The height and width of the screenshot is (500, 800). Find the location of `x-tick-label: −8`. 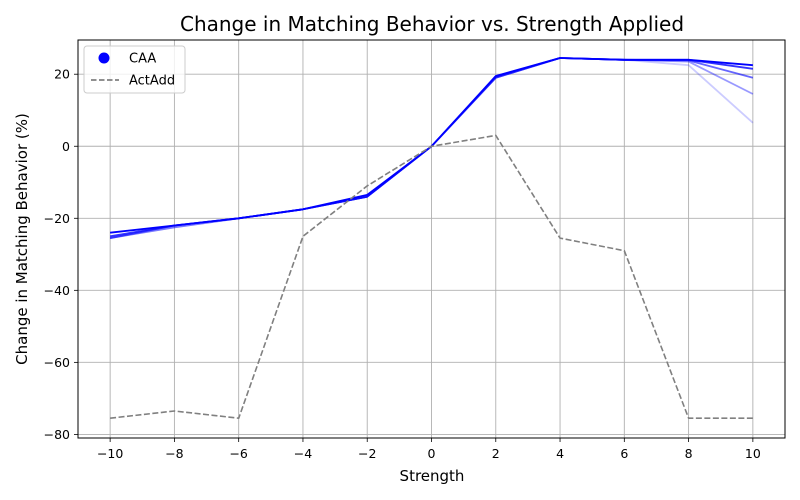

x-tick-label: −8 is located at coordinates (174, 453).